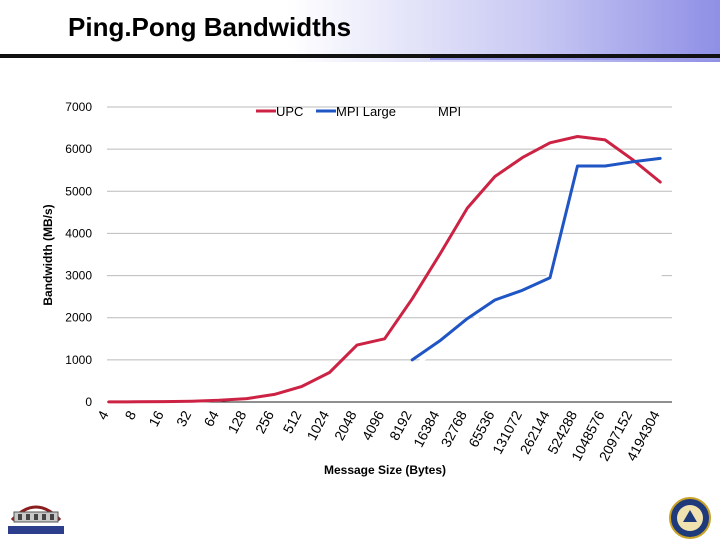 This screenshot has height=540, width=720. Describe the element at coordinates (78, 360) in the screenshot. I see `y-tick-label: 1000` at that location.